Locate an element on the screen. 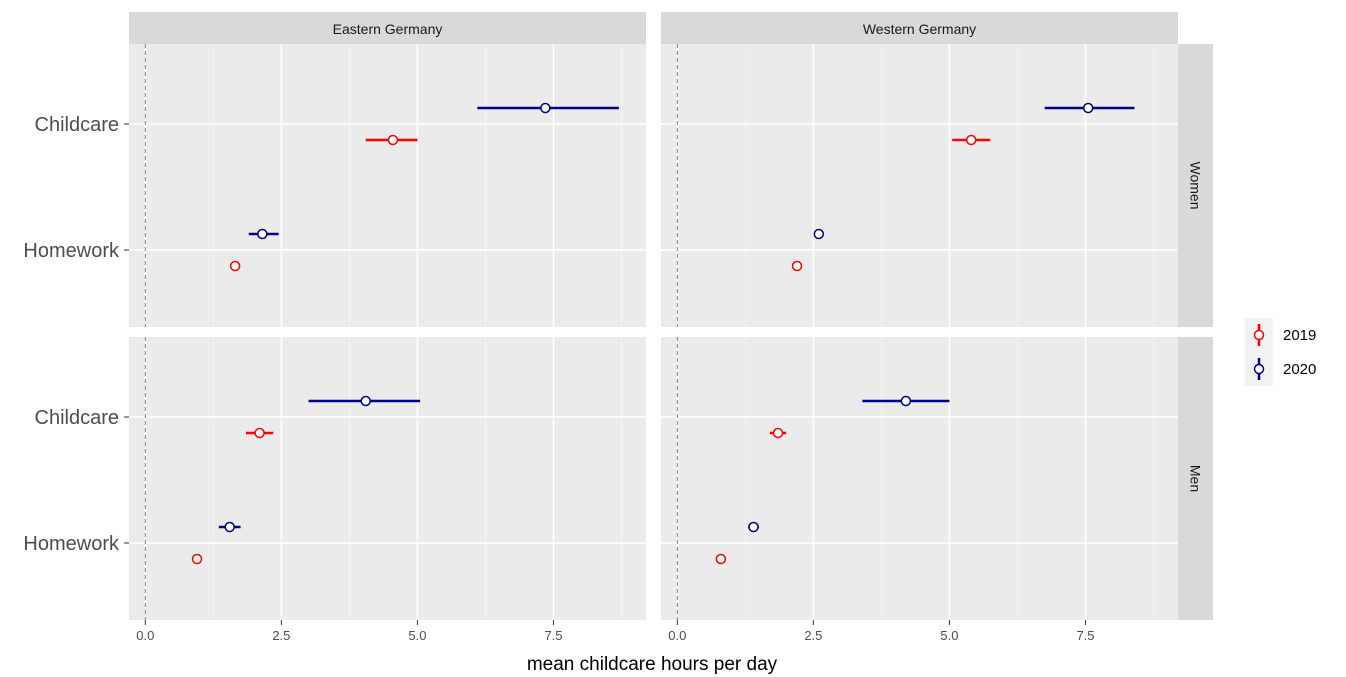 This screenshot has height=677, width=1346. legend-item-2020: 2020 is located at coordinates (1280, 369).